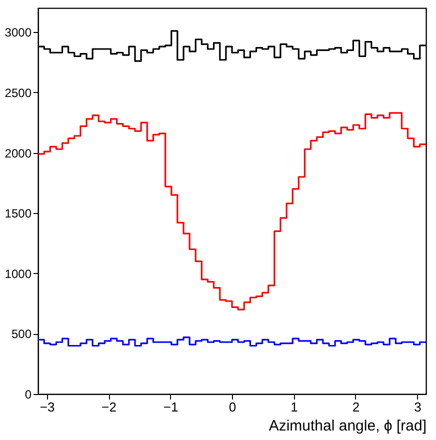 This screenshot has height=440, width=436. I want to click on x-axis-title: Azimuthal angle, ϕ [rad], so click(347, 426).